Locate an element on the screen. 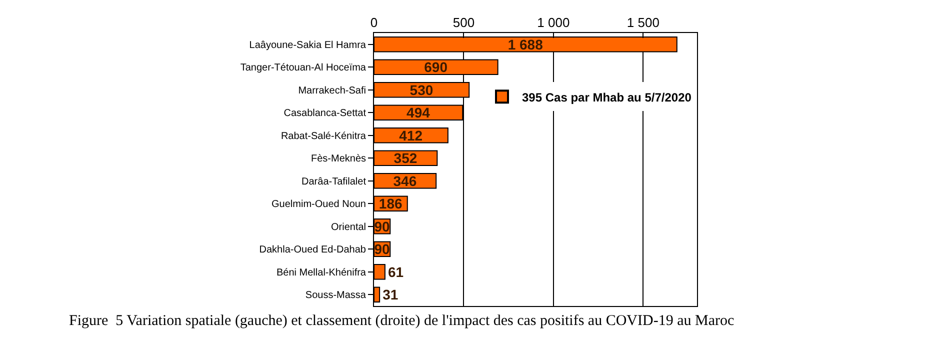 This screenshot has width=931, height=340. y-tick-label: Béni Mellal-Khénifra is located at coordinates (321, 272).